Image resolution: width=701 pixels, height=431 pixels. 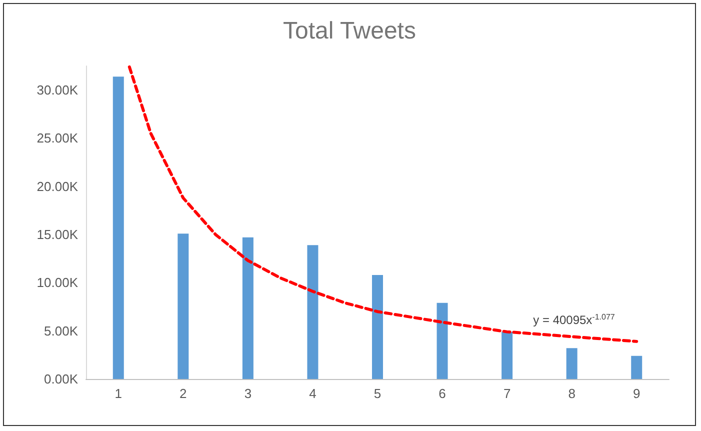 I want to click on y-tick-label: 30.00K, so click(x=57, y=90).